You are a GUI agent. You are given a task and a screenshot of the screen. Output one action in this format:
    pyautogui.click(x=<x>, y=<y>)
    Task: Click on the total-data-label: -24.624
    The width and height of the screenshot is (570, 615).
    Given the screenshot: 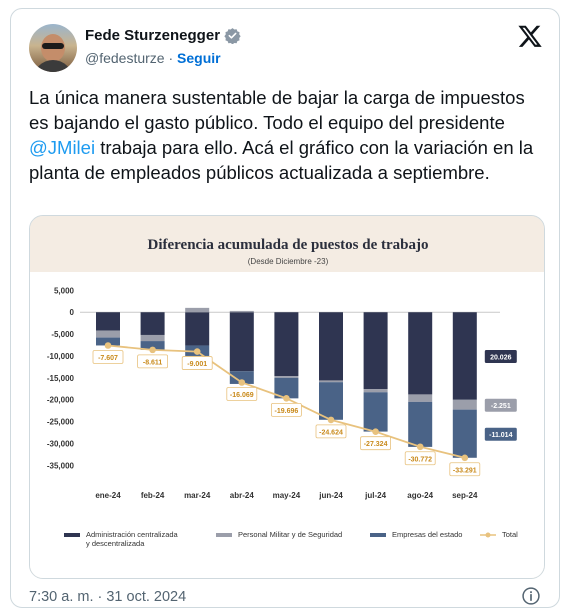 What is the action you would take?
    pyautogui.click(x=331, y=432)
    